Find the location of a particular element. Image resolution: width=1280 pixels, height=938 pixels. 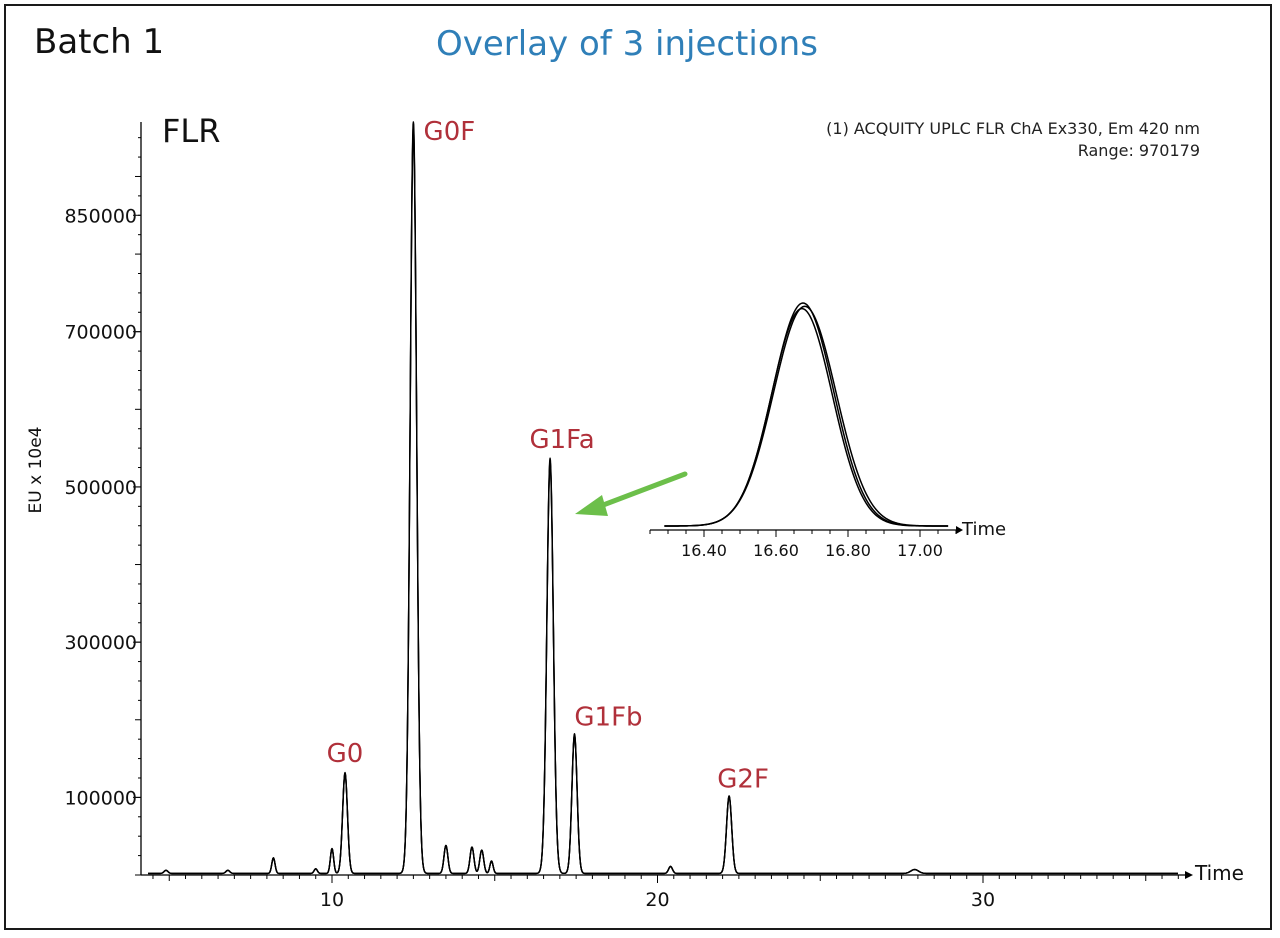

x-axis-arrowhead is located at coordinates (1189, 875).